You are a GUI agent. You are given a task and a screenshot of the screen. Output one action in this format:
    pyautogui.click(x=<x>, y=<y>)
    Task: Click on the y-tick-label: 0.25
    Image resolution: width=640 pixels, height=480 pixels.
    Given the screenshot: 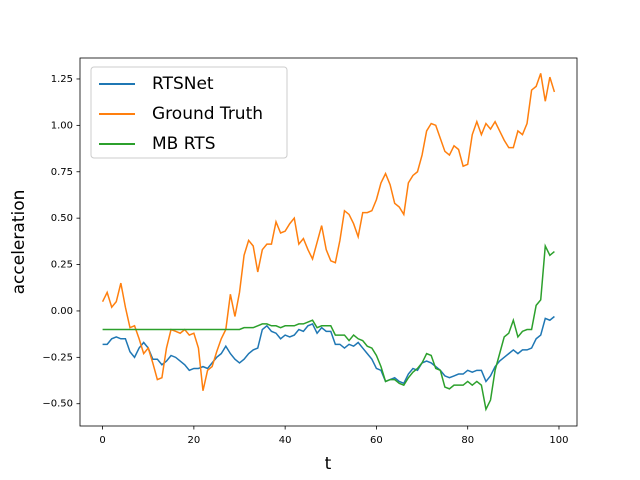 What is the action you would take?
    pyautogui.click(x=62, y=265)
    